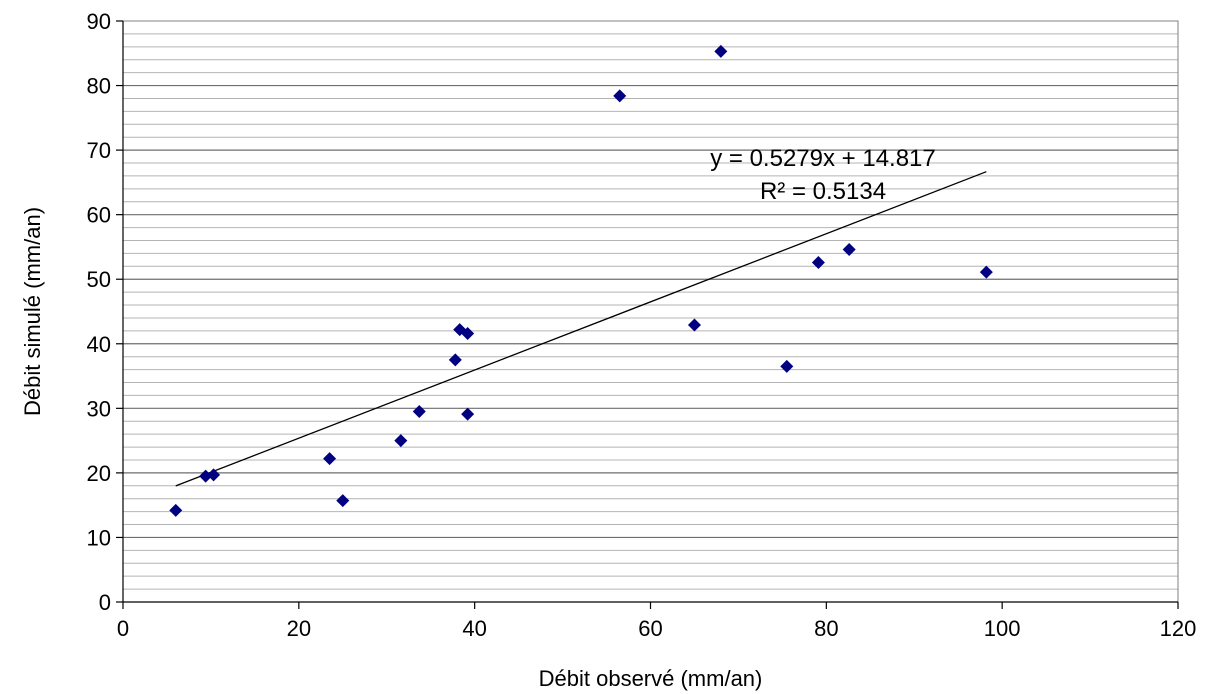 The image size is (1216, 694). I want to click on y-tick-label: 50, so click(99, 279).